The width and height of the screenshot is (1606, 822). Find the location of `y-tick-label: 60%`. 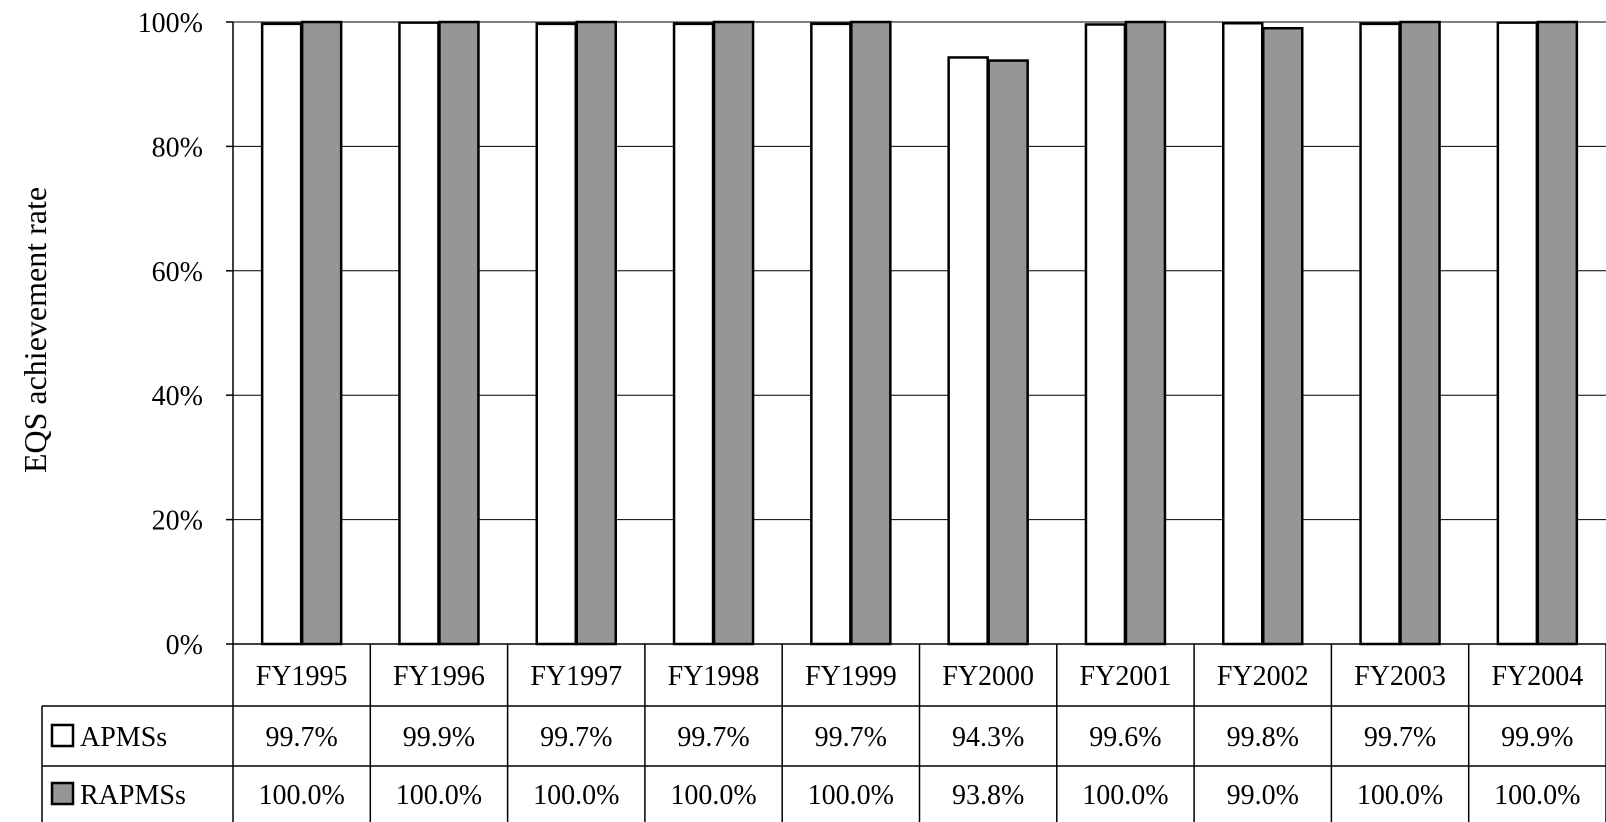

y-tick-label: 60% is located at coordinates (177, 272).